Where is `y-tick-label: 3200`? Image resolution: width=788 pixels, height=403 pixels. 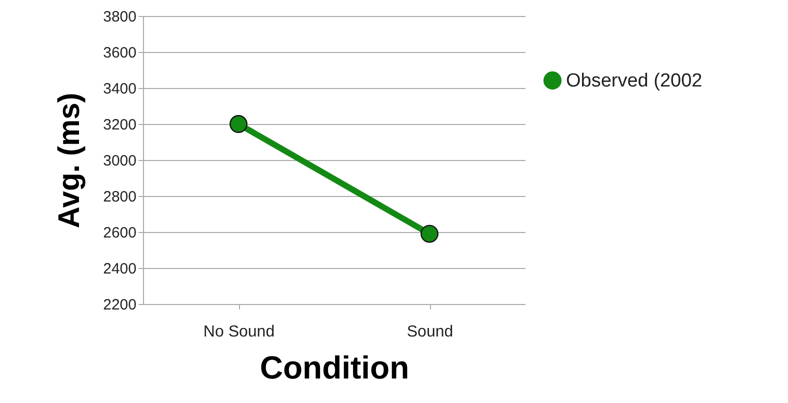 y-tick-label: 3200 is located at coordinates (119, 125).